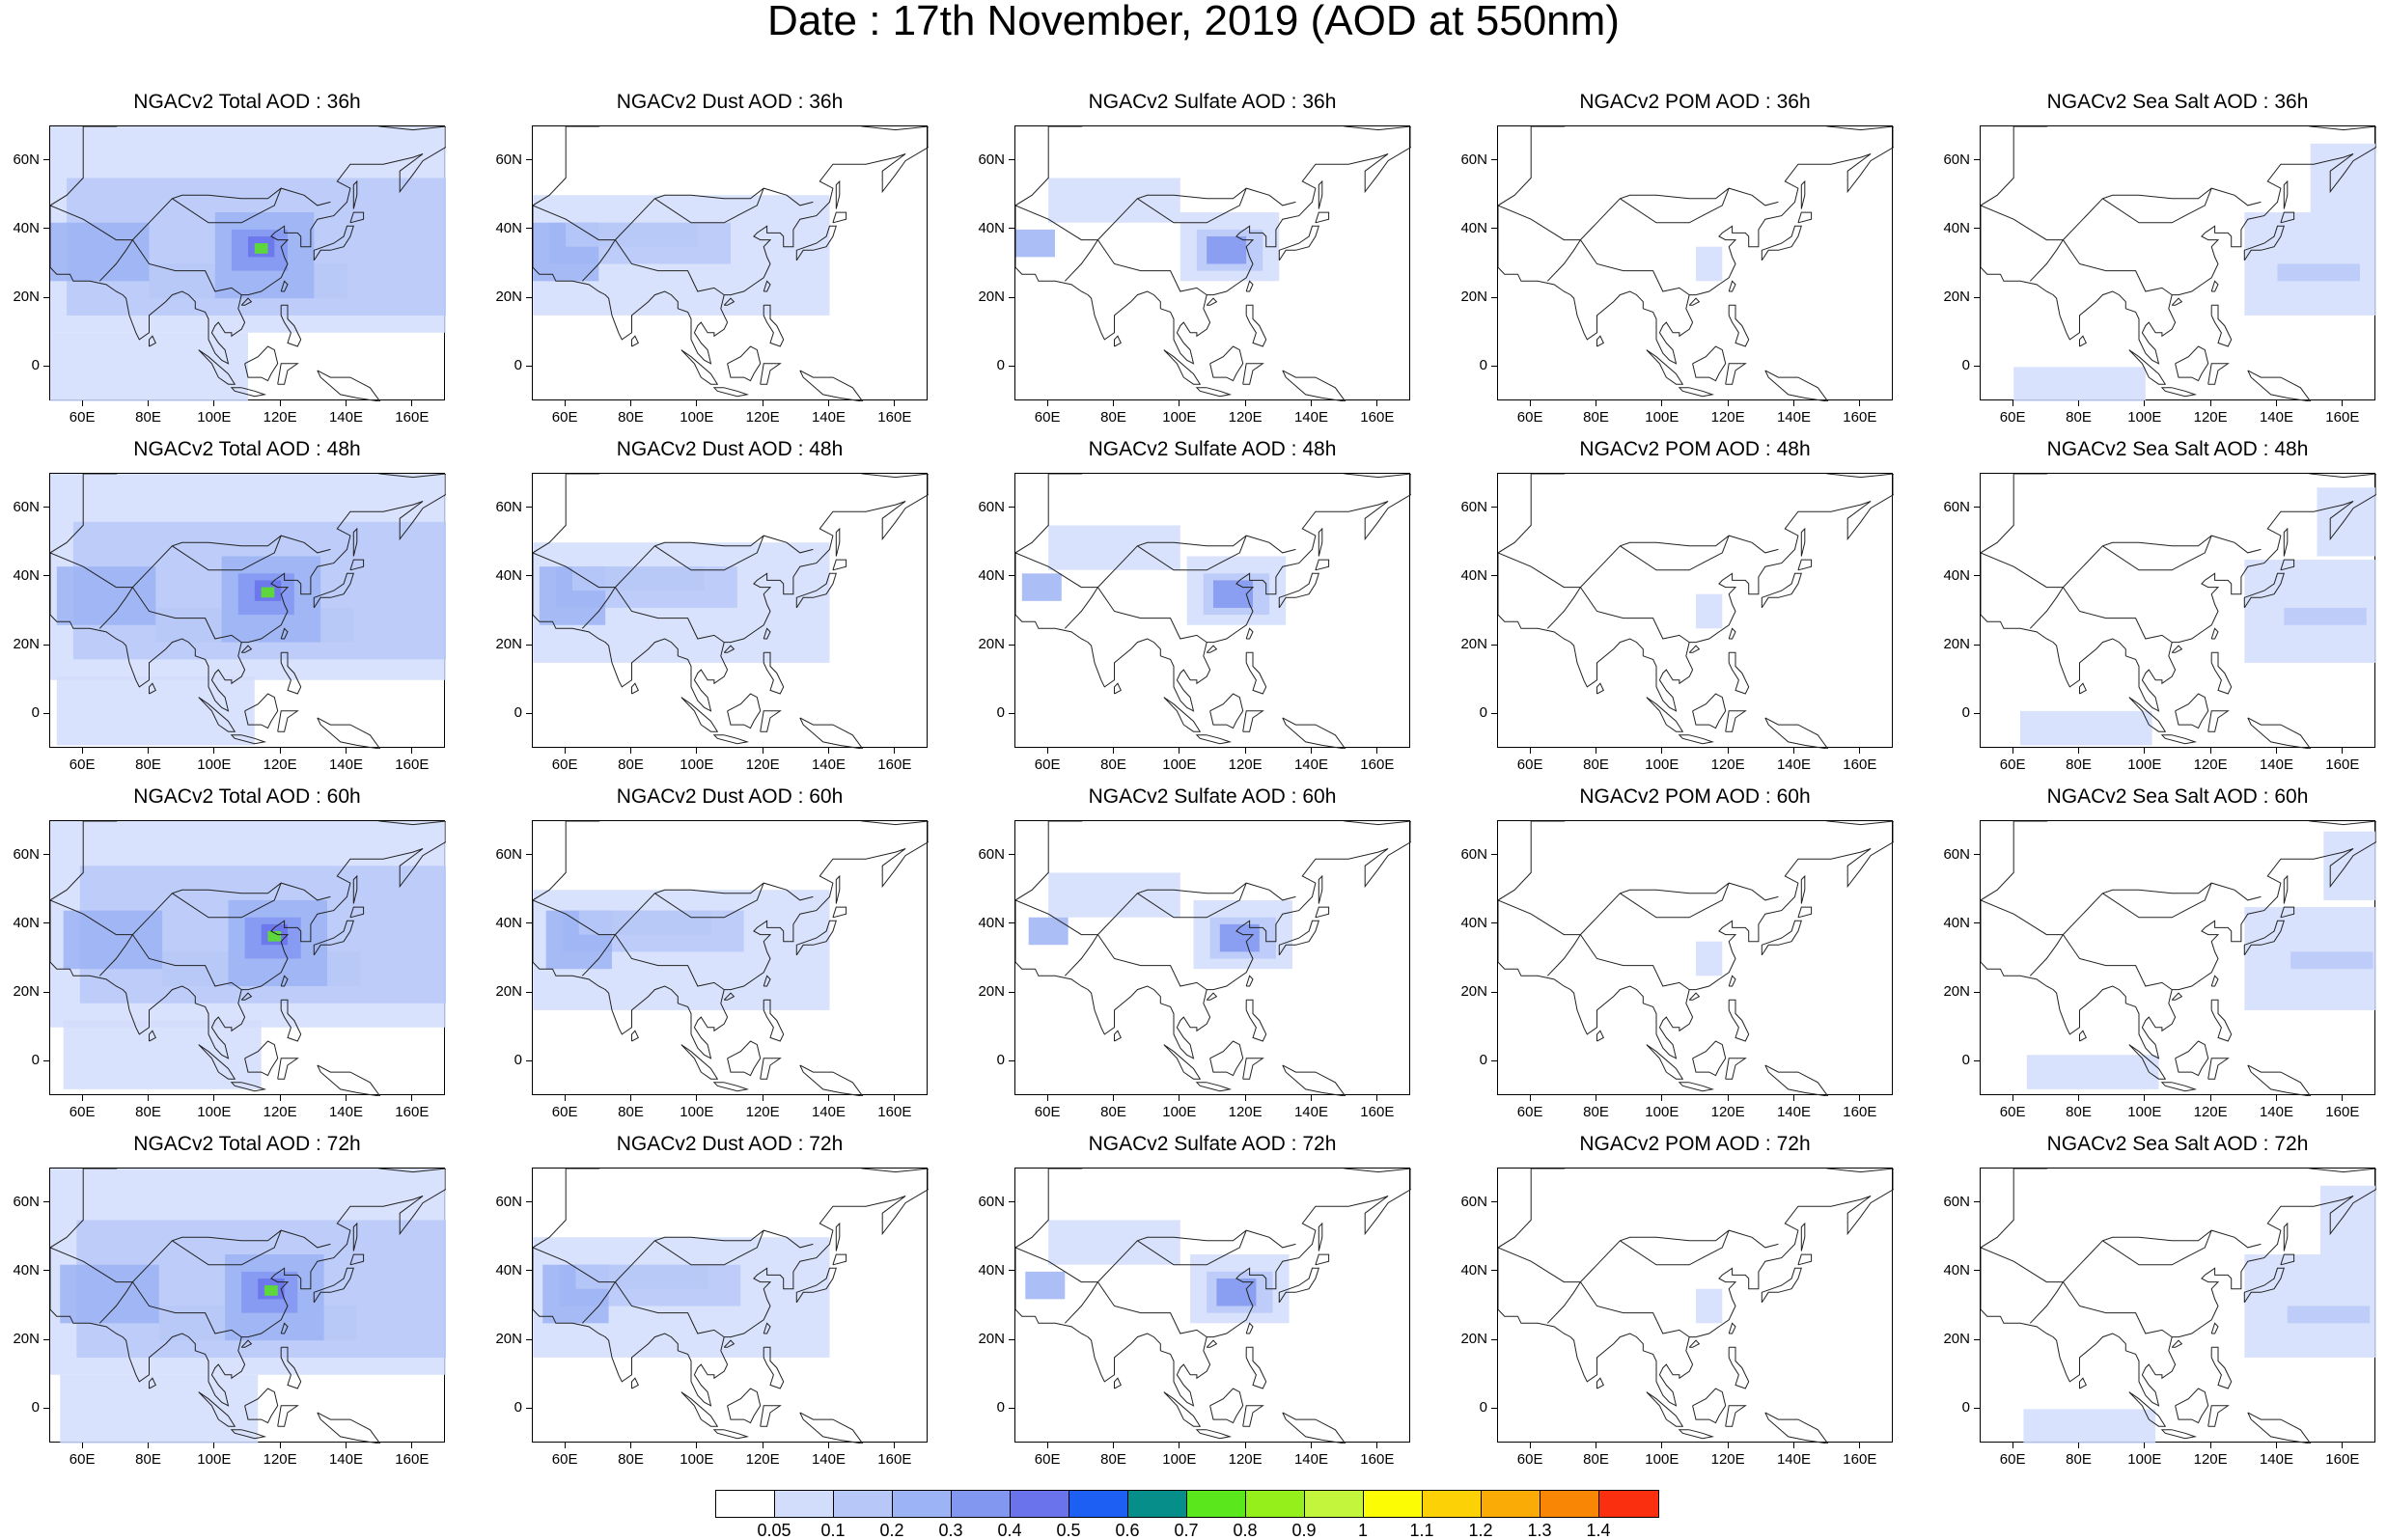 Image resolution: width=2387 pixels, height=1540 pixels. What do you see at coordinates (1212, 796) in the screenshot?
I see `panel-title: NGACv2 Sulfate AOD : 60h` at bounding box center [1212, 796].